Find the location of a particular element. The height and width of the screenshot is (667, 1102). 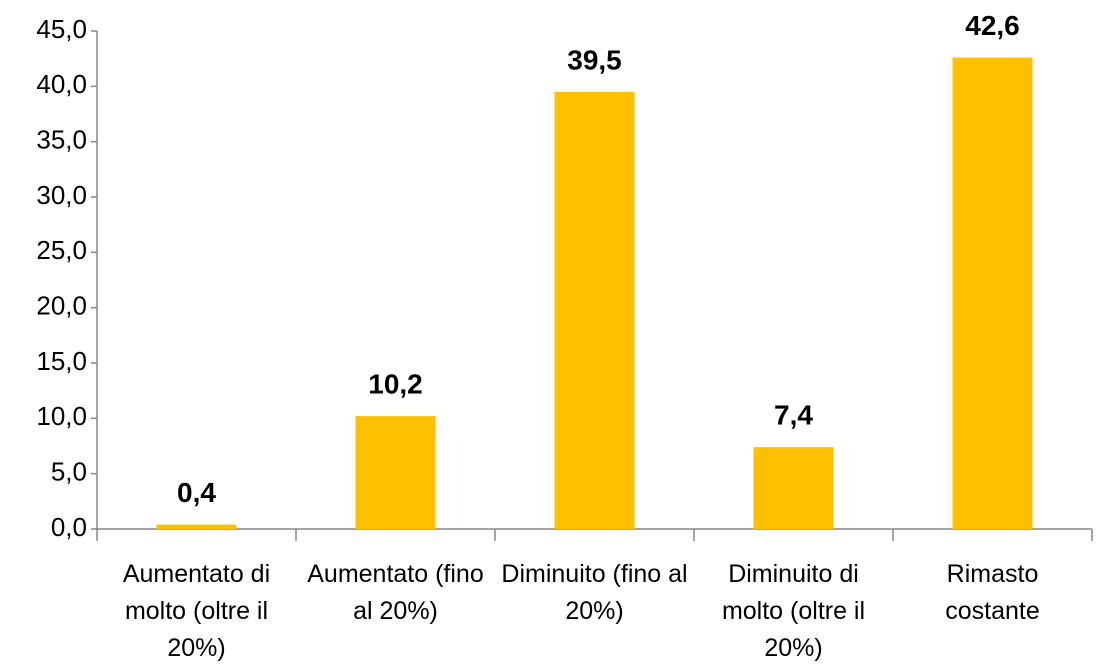

value-label: 0,4 is located at coordinates (196, 492).